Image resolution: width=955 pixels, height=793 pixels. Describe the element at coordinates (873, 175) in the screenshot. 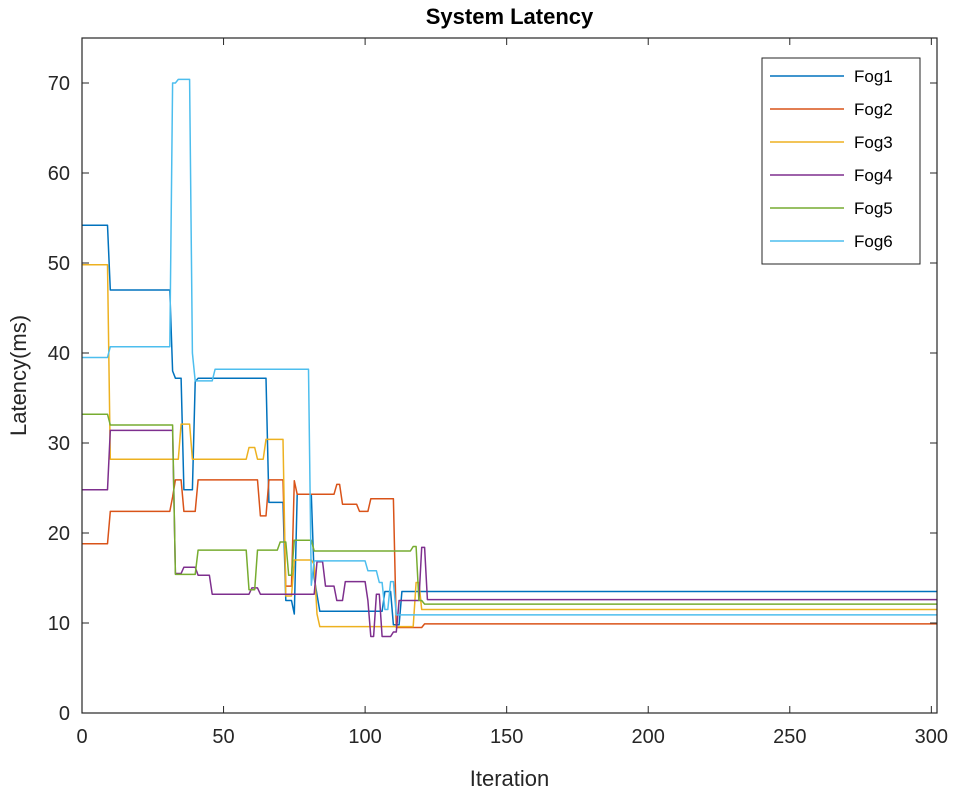

I see `legend-label-fog4: Fog4` at that location.